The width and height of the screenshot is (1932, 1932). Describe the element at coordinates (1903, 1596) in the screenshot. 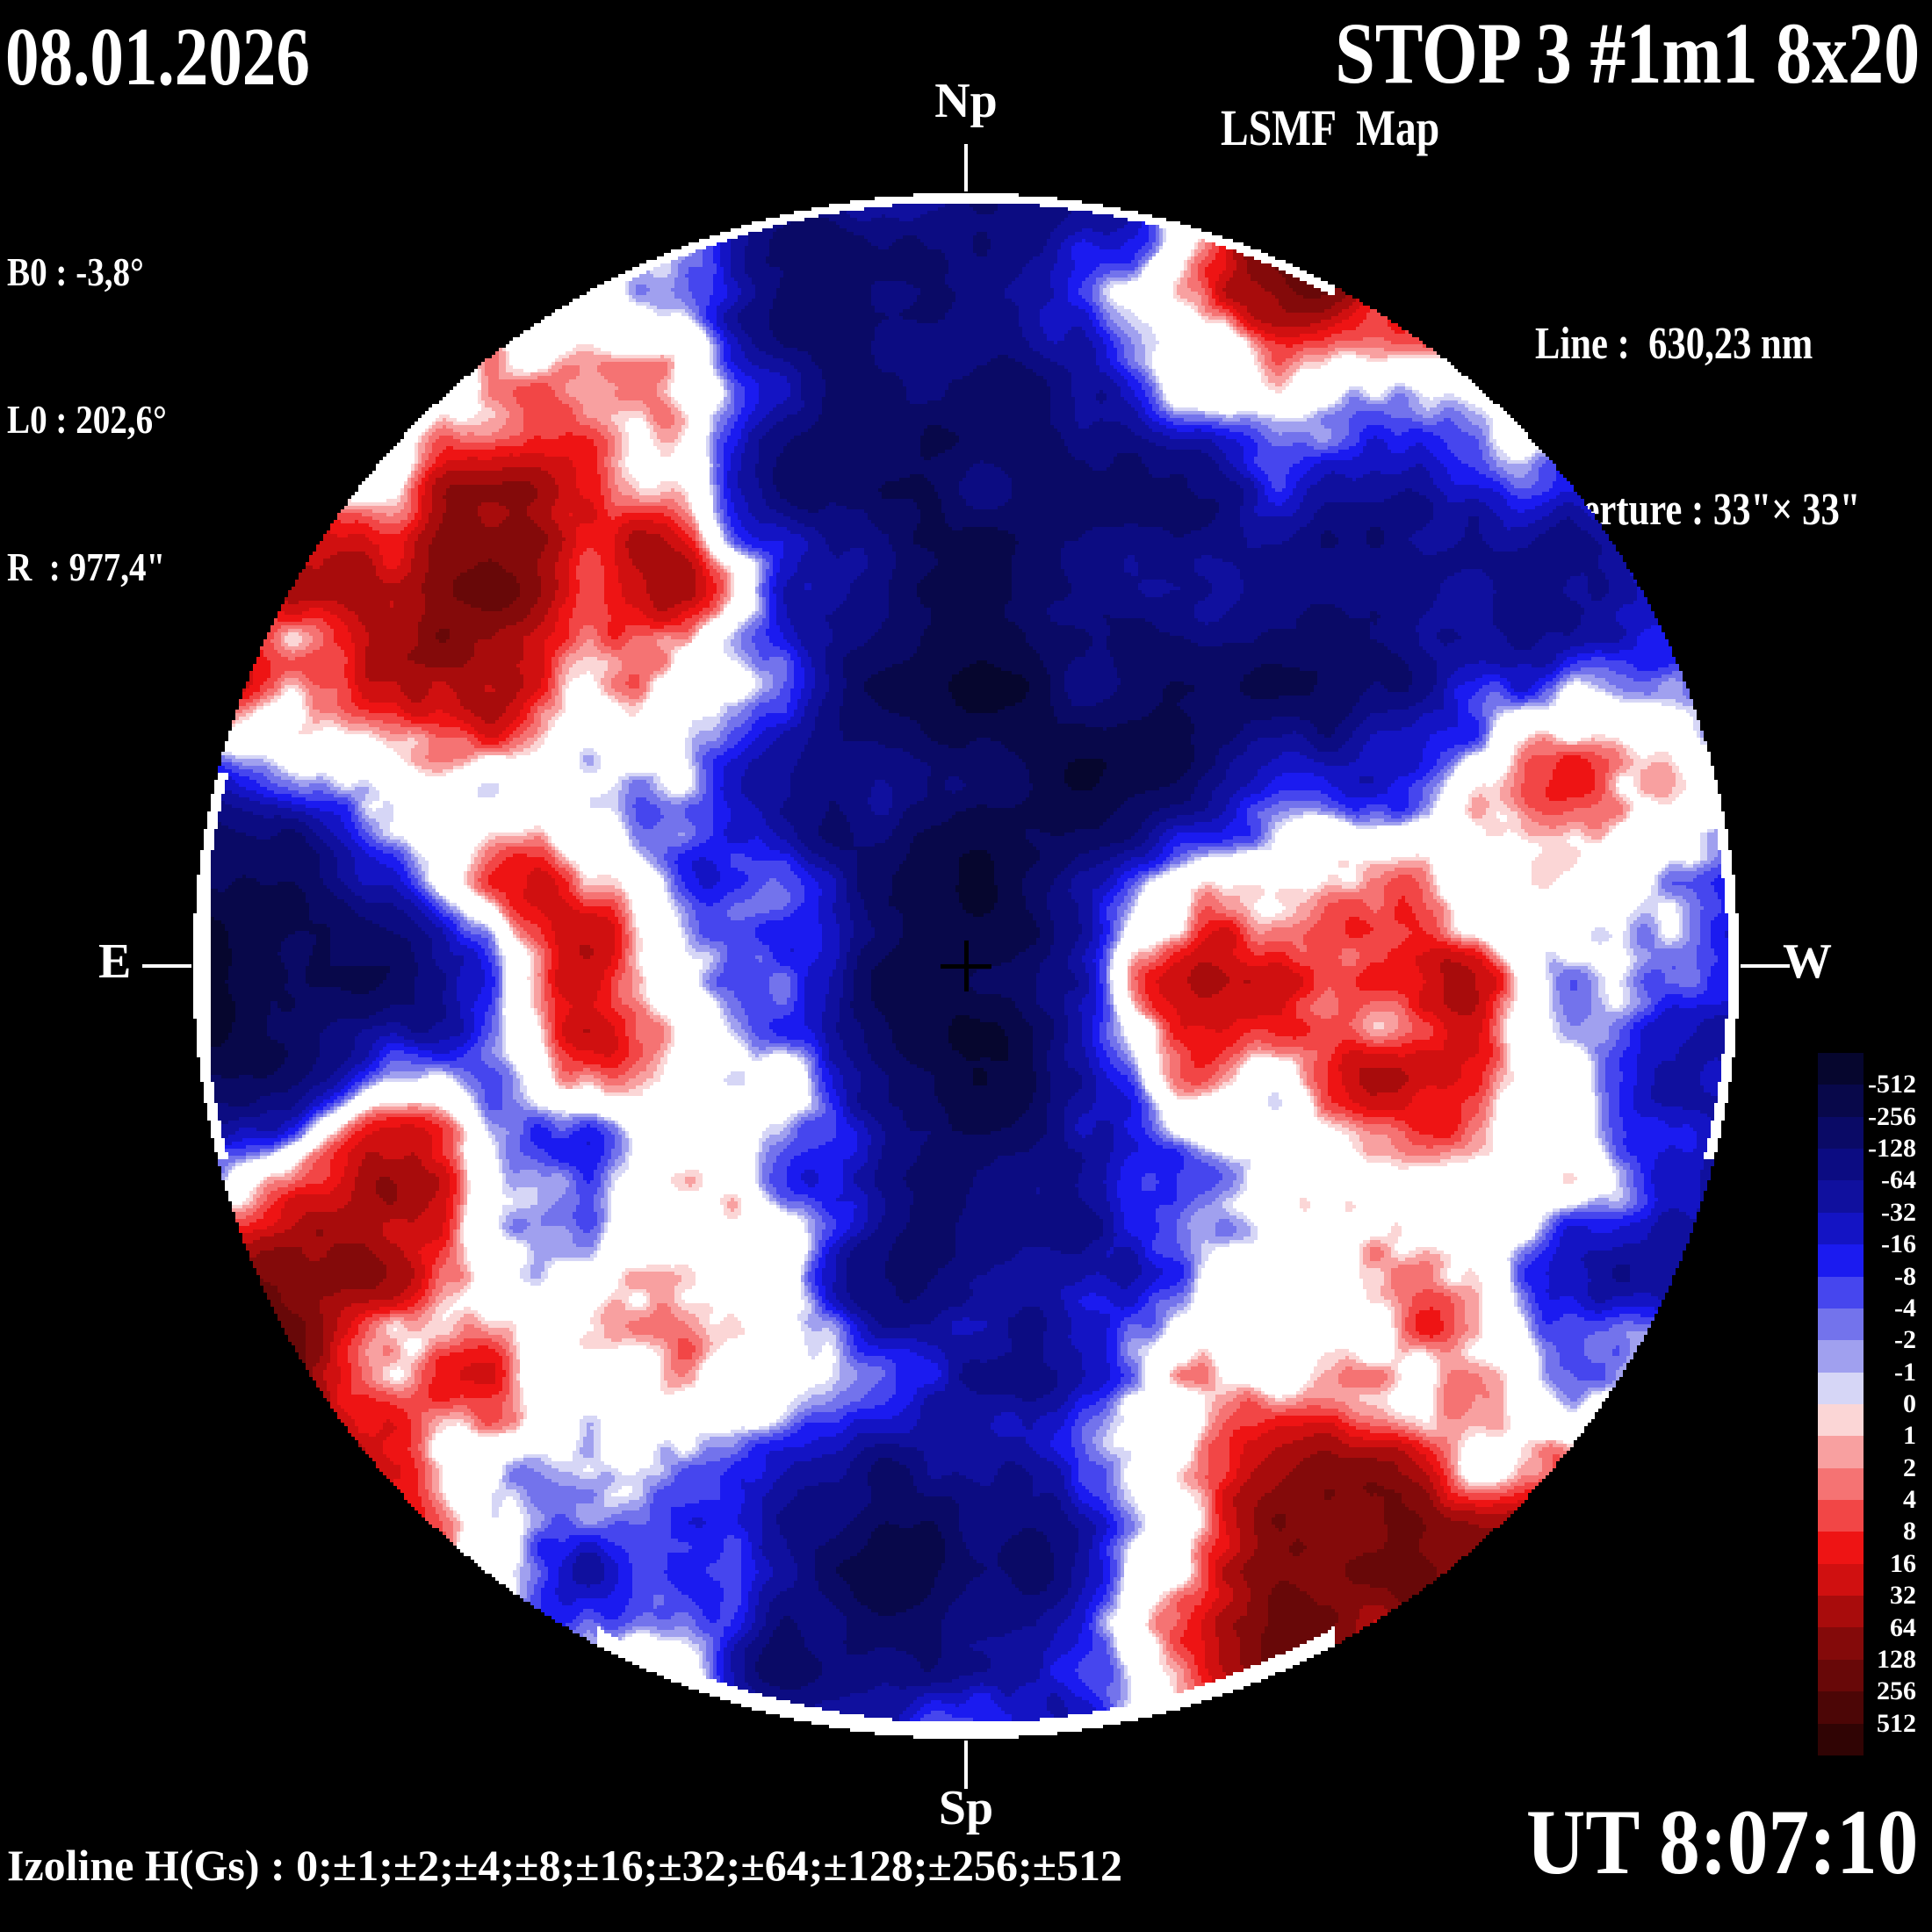

I see `colorbar-tick-label: 32` at that location.